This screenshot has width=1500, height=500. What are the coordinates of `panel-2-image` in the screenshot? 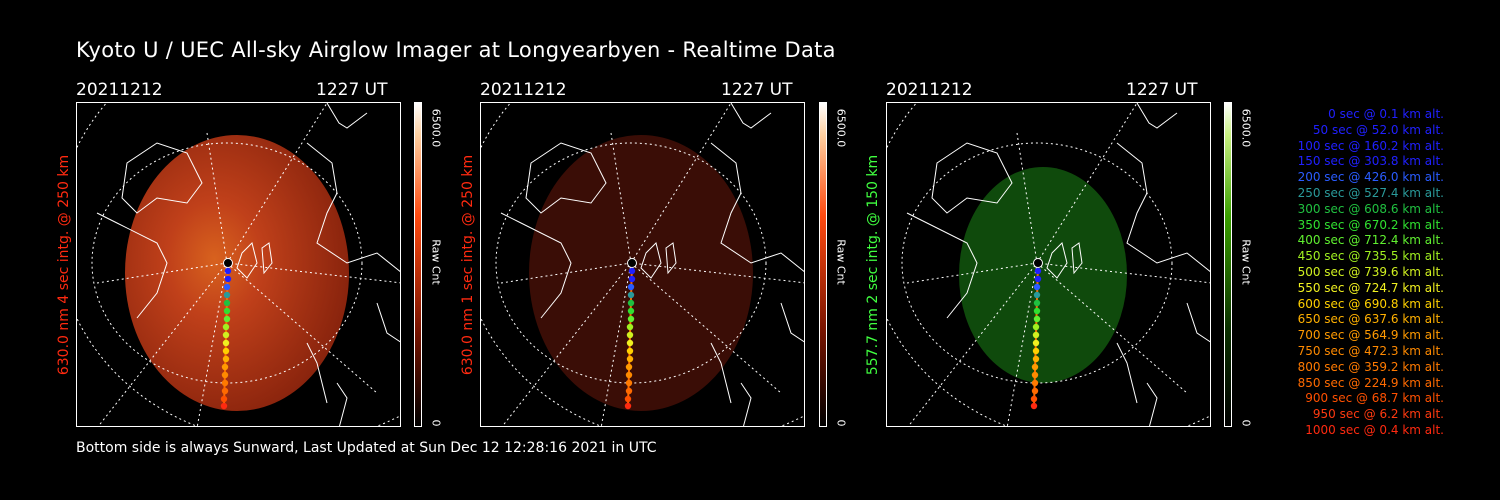 It's located at (642, 264).